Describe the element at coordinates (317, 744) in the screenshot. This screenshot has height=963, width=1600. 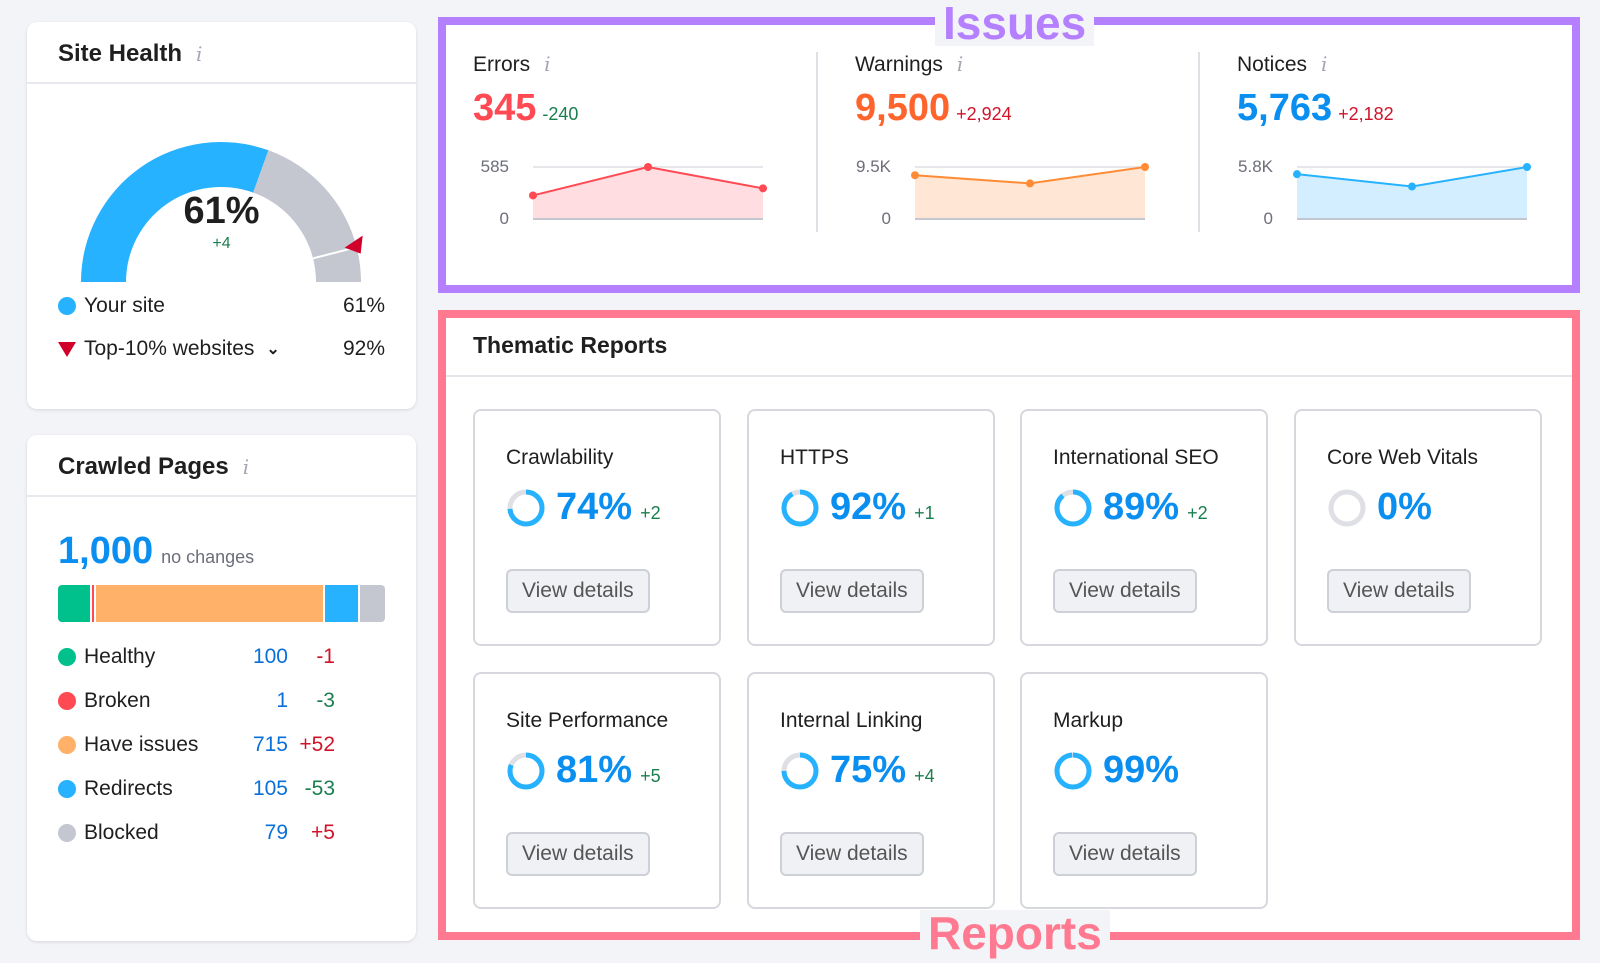
I see `row-delta: +52` at that location.